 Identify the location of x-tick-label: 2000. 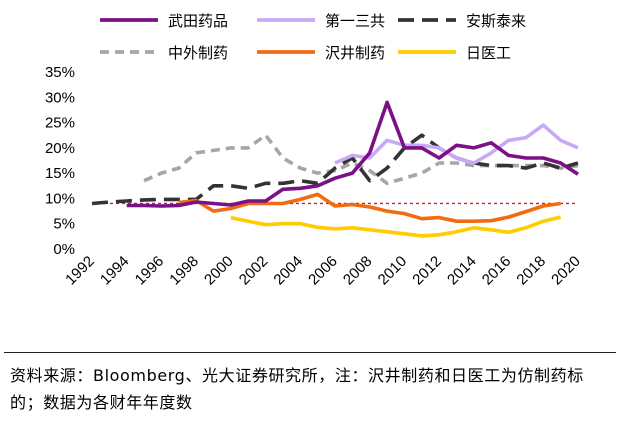
(219, 271).